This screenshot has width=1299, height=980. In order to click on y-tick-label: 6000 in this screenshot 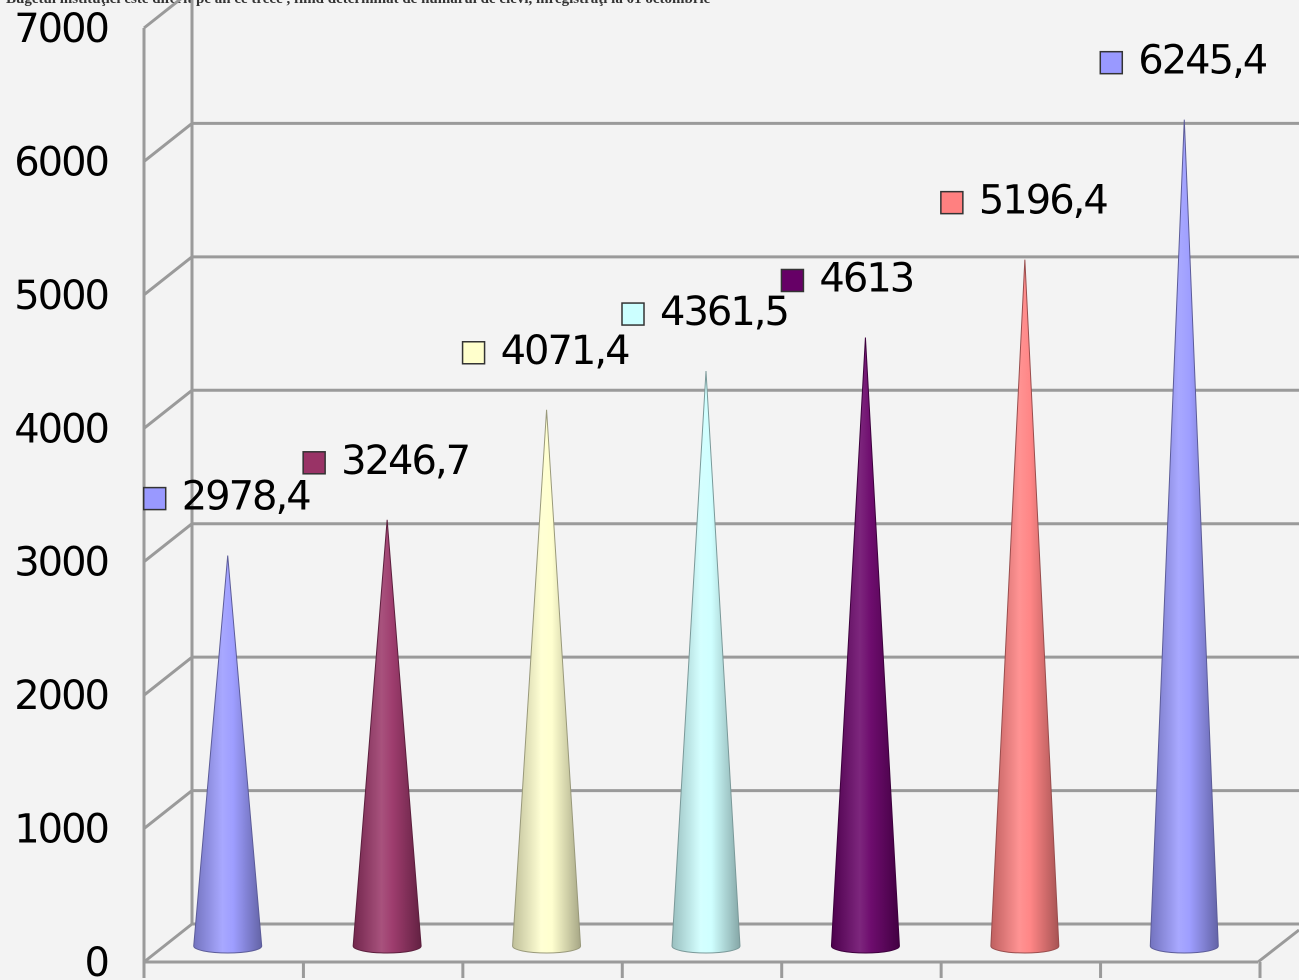, I will do `click(61, 162)`.